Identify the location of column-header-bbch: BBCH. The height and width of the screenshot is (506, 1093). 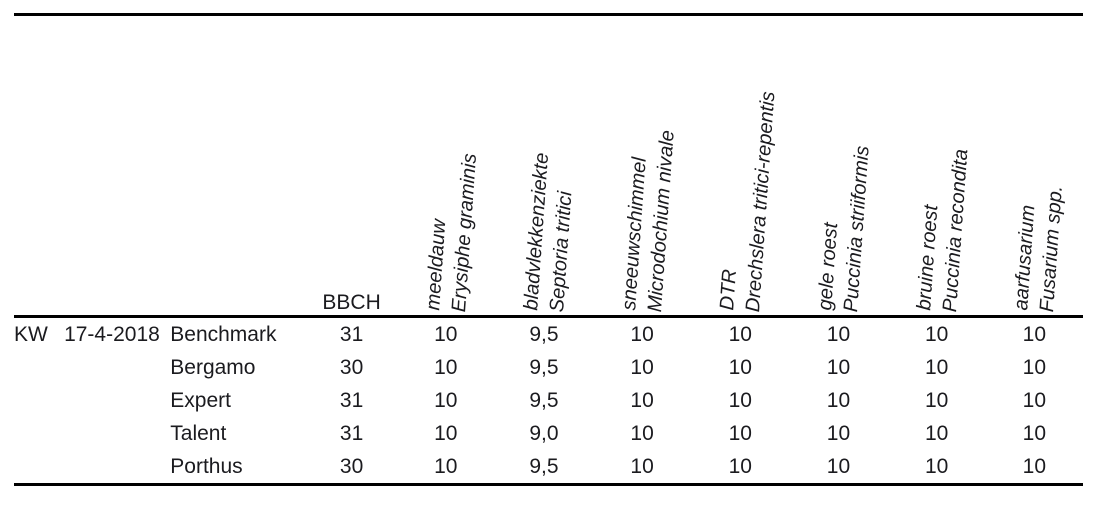
(351, 166).